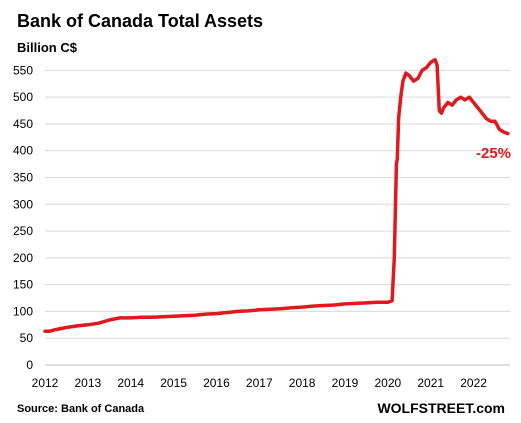 This screenshot has height=423, width=521. I want to click on y-axis-ticks: 0 50 100 150 200 250 300 350 400 450 500 550, so click(23, 217).